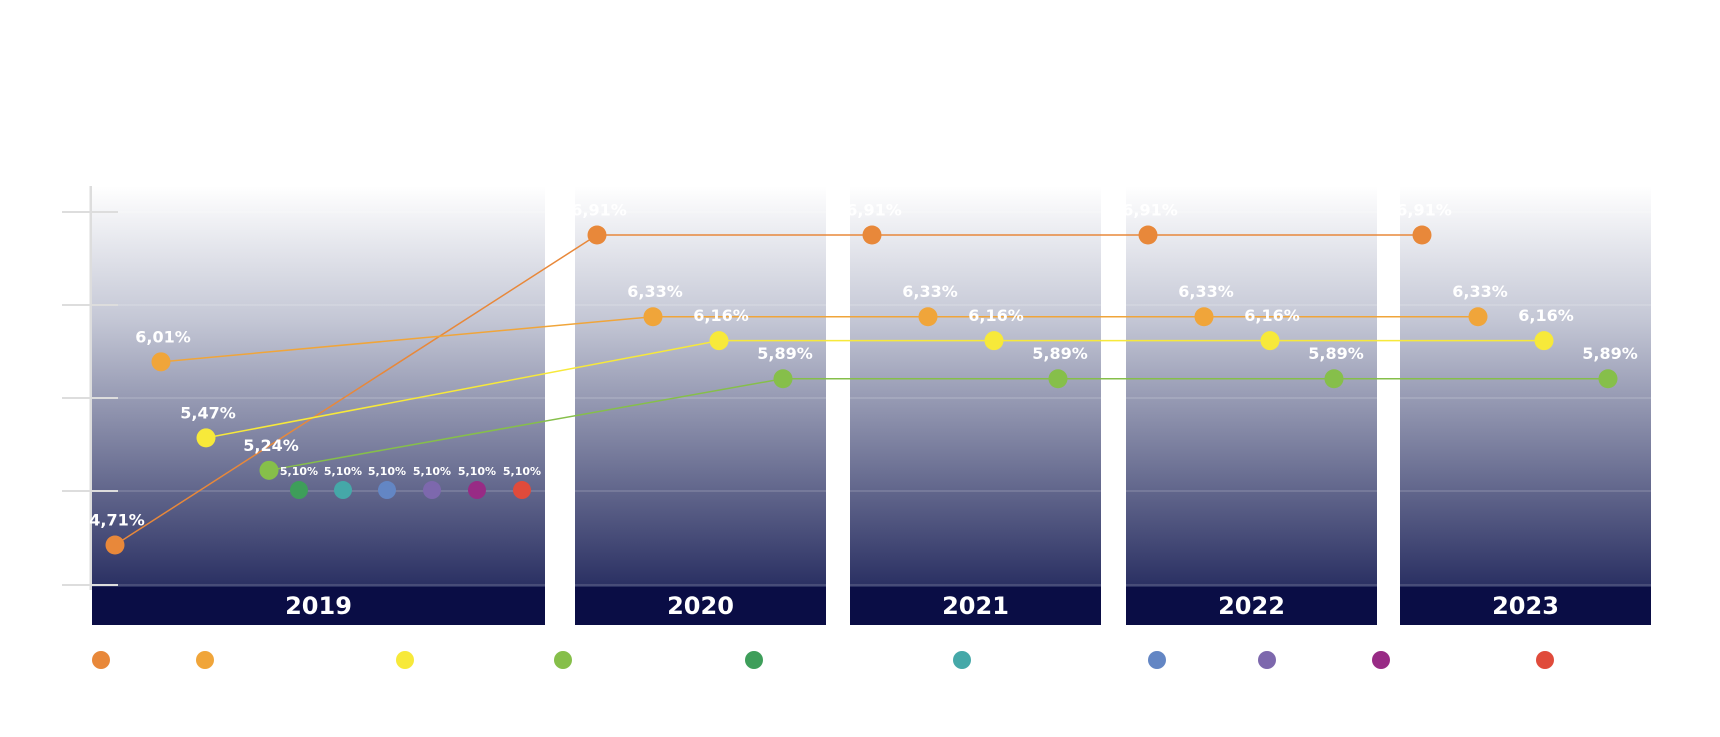 This screenshot has height=737, width=1720. I want to click on x-tick-label: 2023, so click(1525, 606).